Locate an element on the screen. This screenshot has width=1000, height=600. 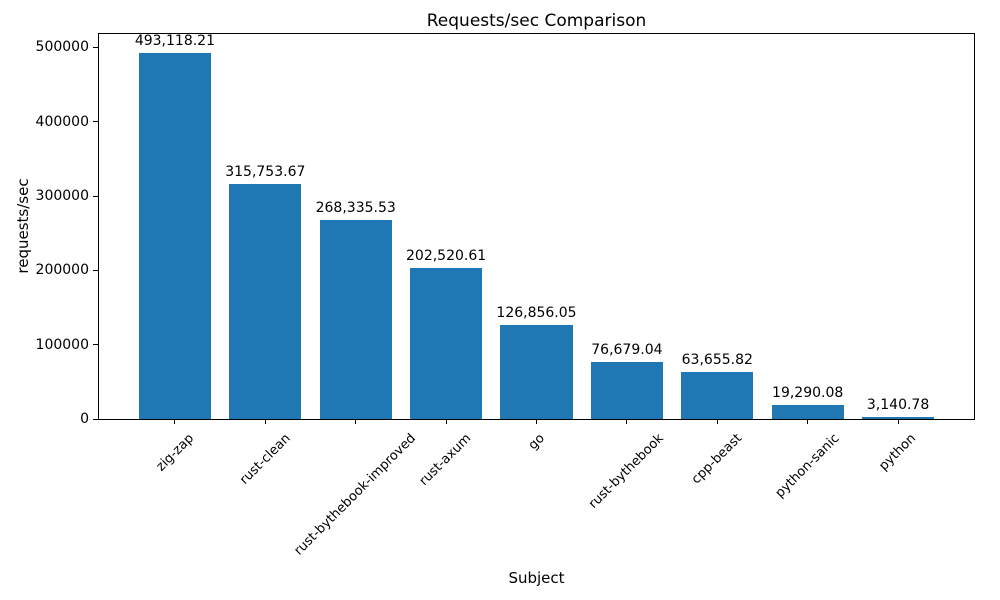
bar-value-label: 315,753.67 is located at coordinates (265, 172).